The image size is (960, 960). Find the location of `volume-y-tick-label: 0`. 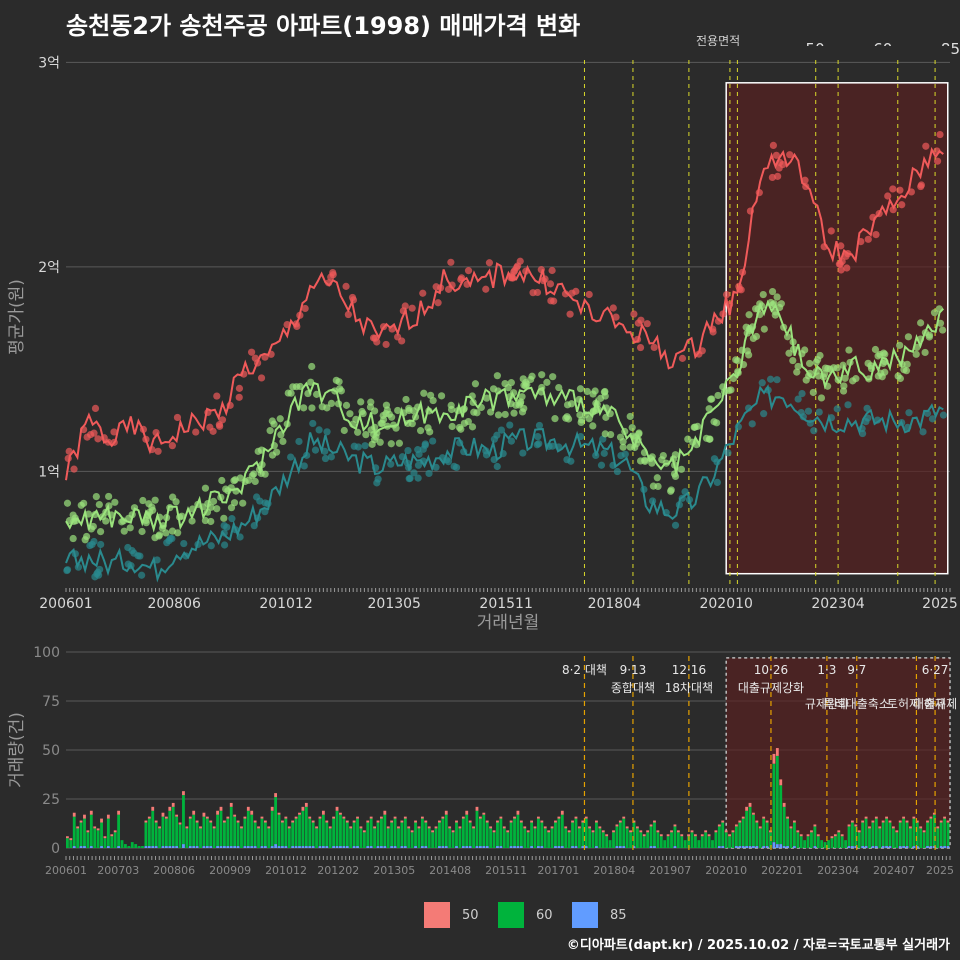

volume-y-tick-label: 0 is located at coordinates (55, 849).